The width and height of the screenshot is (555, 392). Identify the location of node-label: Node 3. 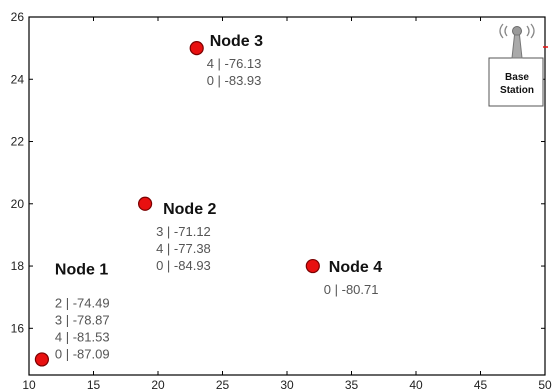
(236, 41).